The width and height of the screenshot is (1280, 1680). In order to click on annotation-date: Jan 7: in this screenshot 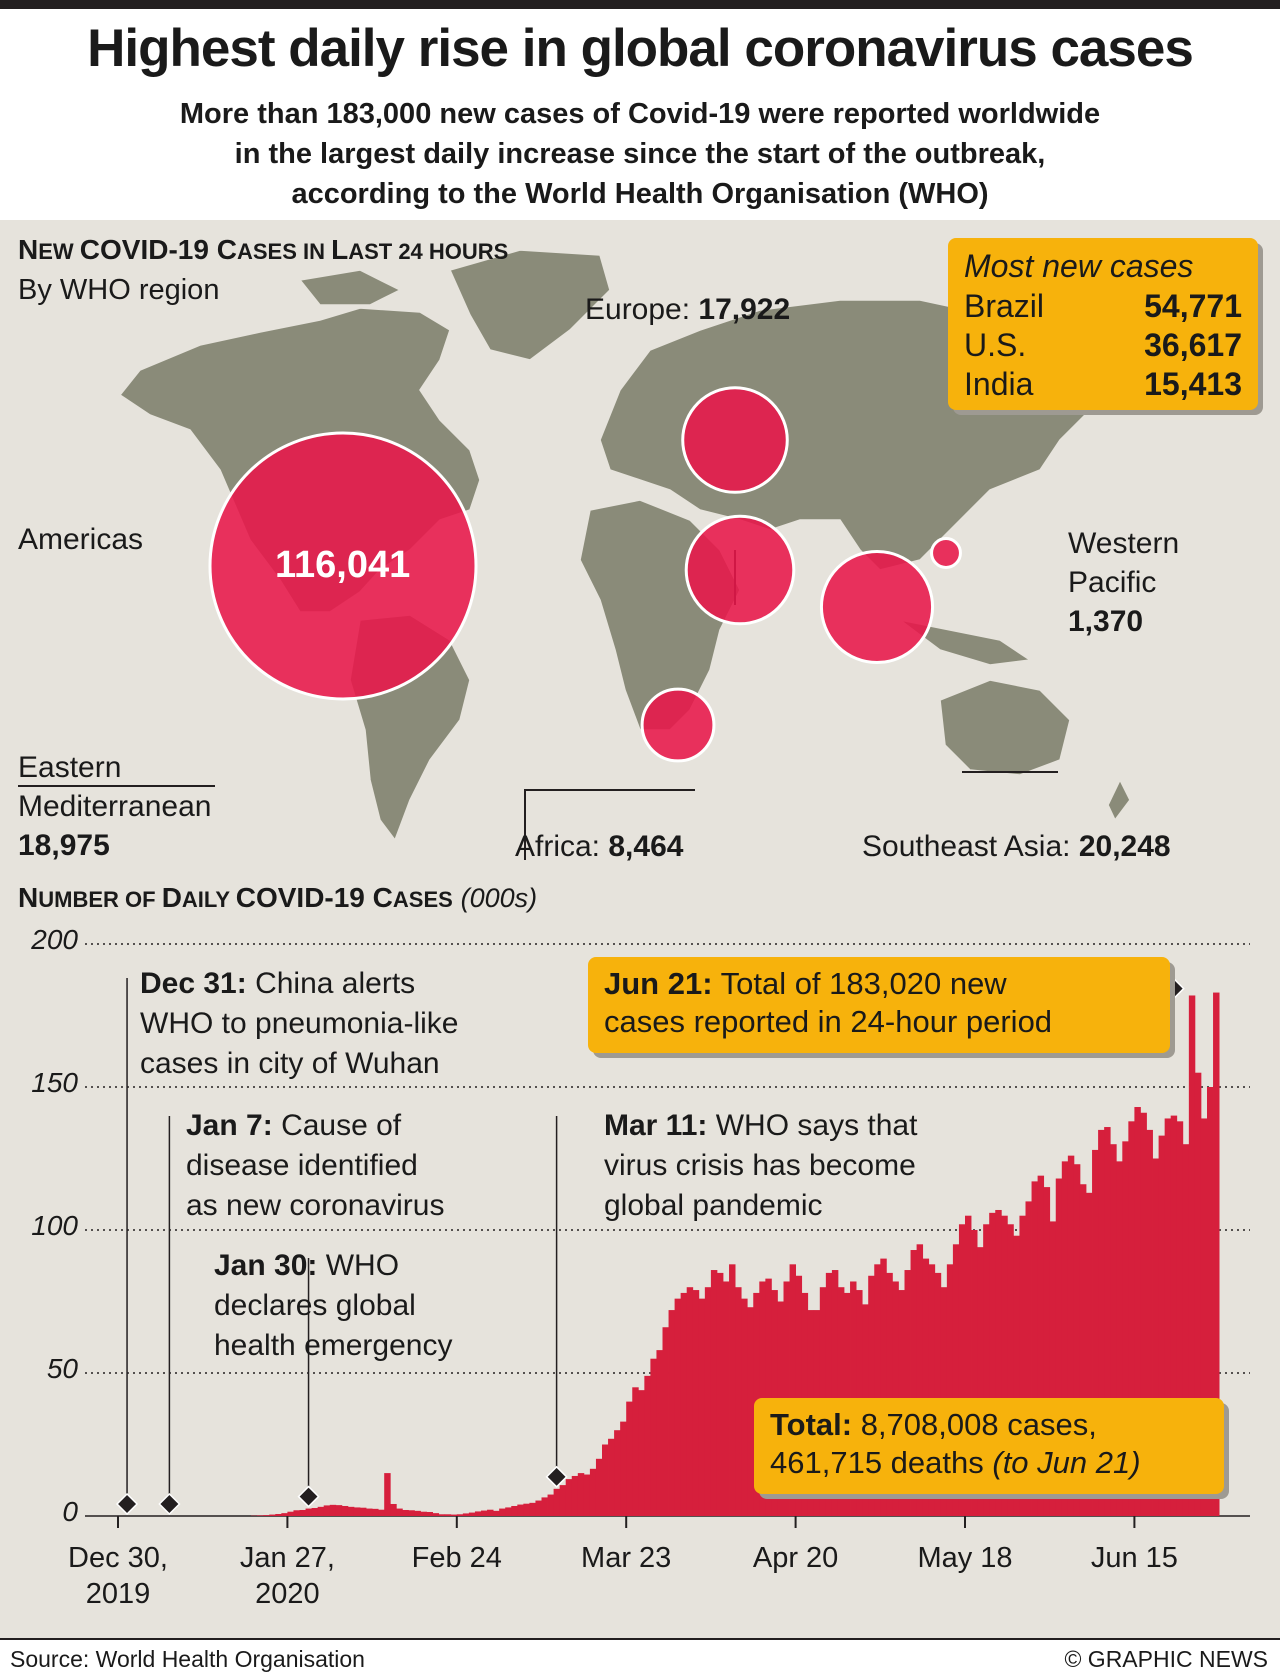, I will do `click(229, 1125)`.